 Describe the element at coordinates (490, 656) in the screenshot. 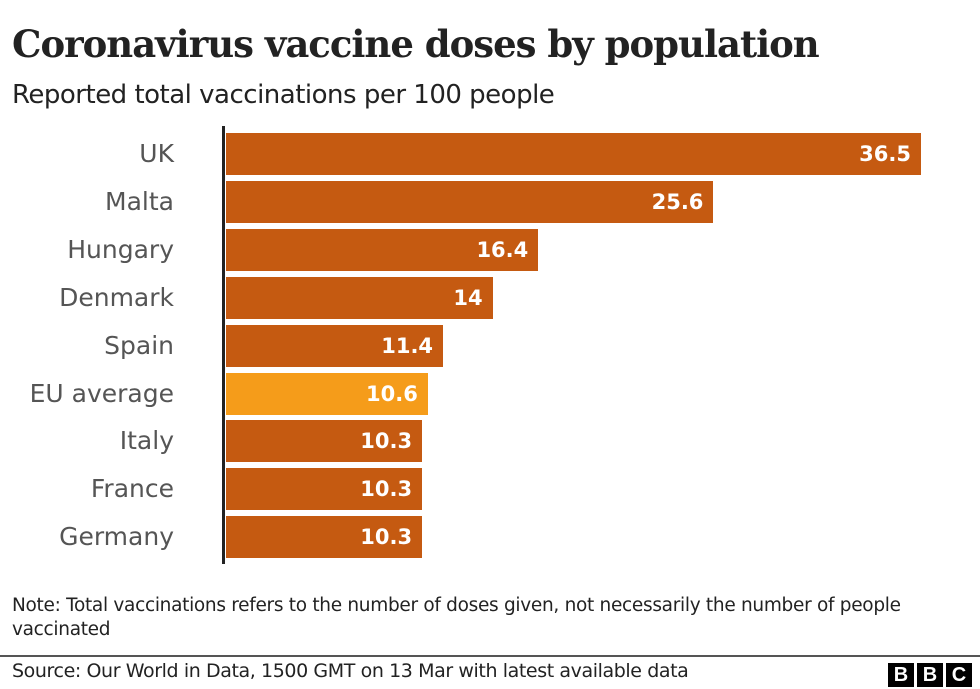

I see `footer-divider` at that location.